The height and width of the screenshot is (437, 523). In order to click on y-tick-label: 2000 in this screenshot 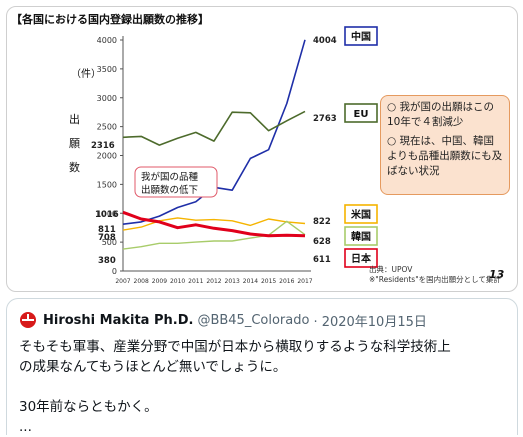, I will do `click(107, 156)`.